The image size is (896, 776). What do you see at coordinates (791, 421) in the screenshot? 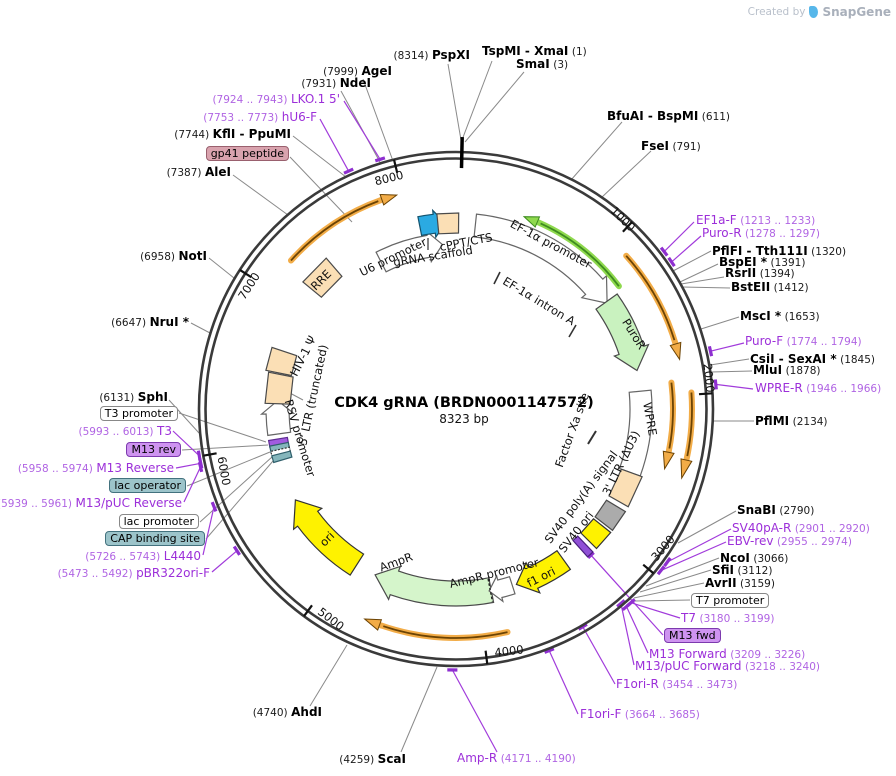
I see `enzyme-label-pflmi: PflMI (2134)` at bounding box center [791, 421].